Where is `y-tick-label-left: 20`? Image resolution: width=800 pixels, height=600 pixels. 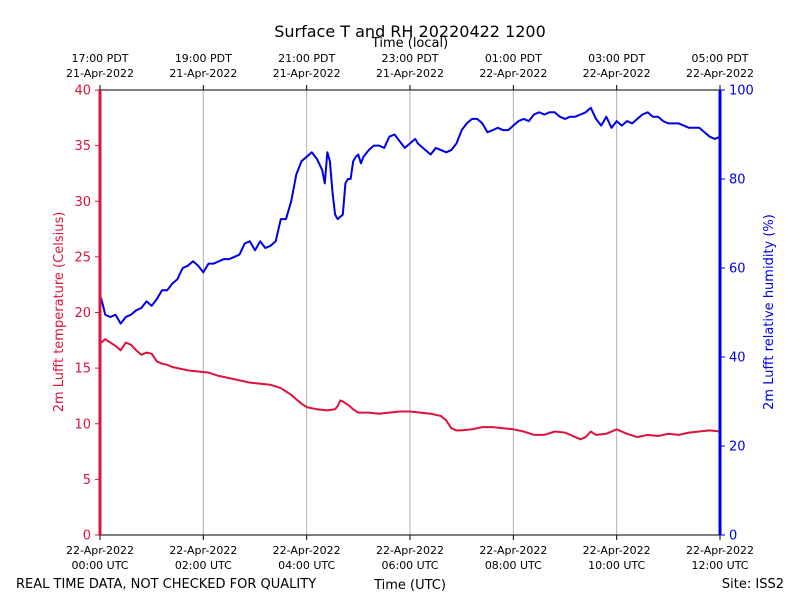 y-tick-label-left: 20 is located at coordinates (82, 313).